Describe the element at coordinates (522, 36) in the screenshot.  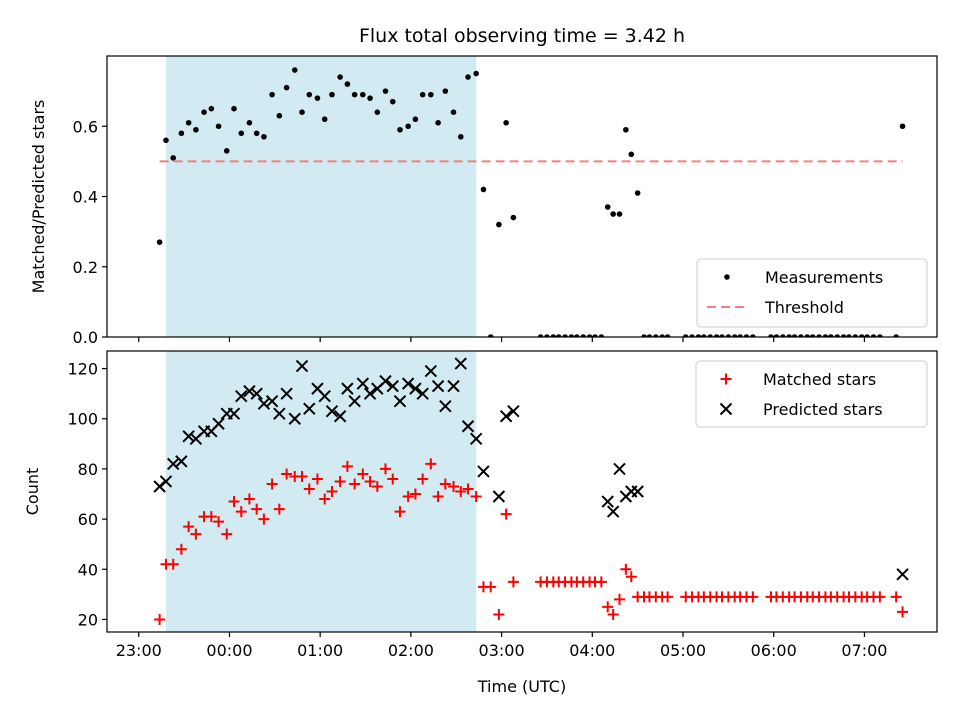
I see `chart-title: Flux total observing time = 3.42 h` at that location.